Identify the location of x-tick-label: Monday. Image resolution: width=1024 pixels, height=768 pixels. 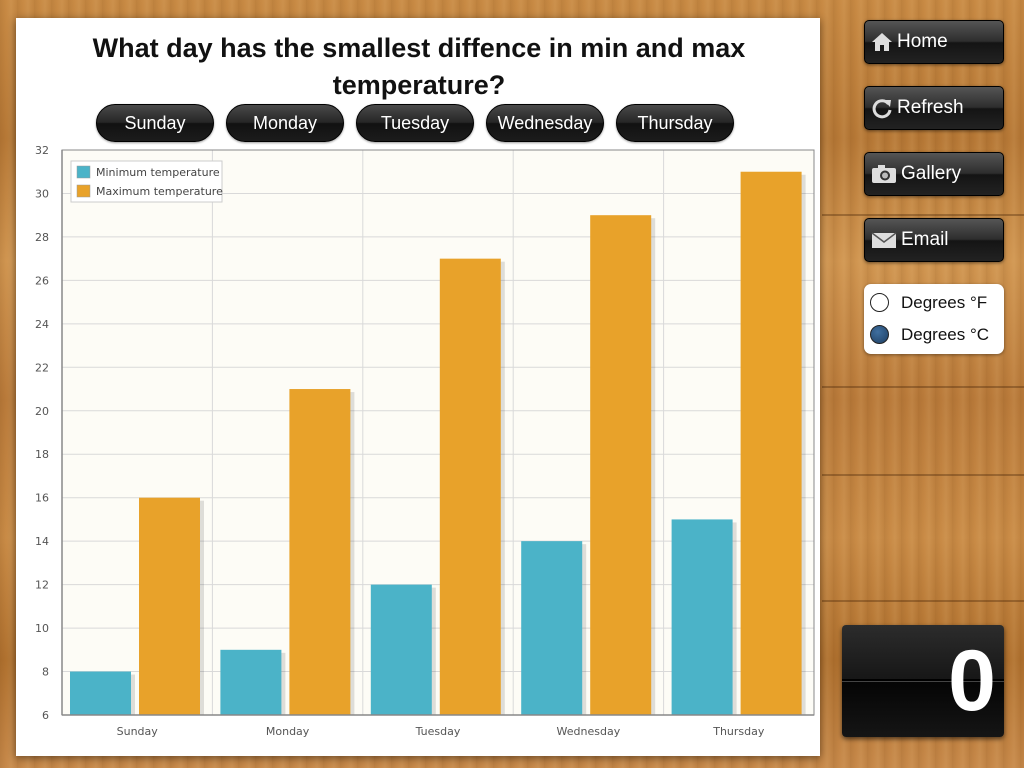
(288, 731).